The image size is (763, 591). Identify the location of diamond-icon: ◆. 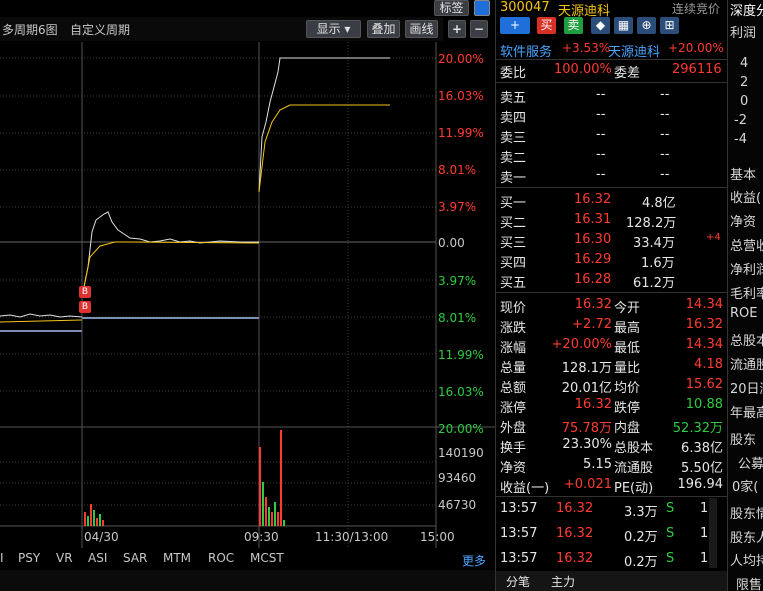
(600, 25).